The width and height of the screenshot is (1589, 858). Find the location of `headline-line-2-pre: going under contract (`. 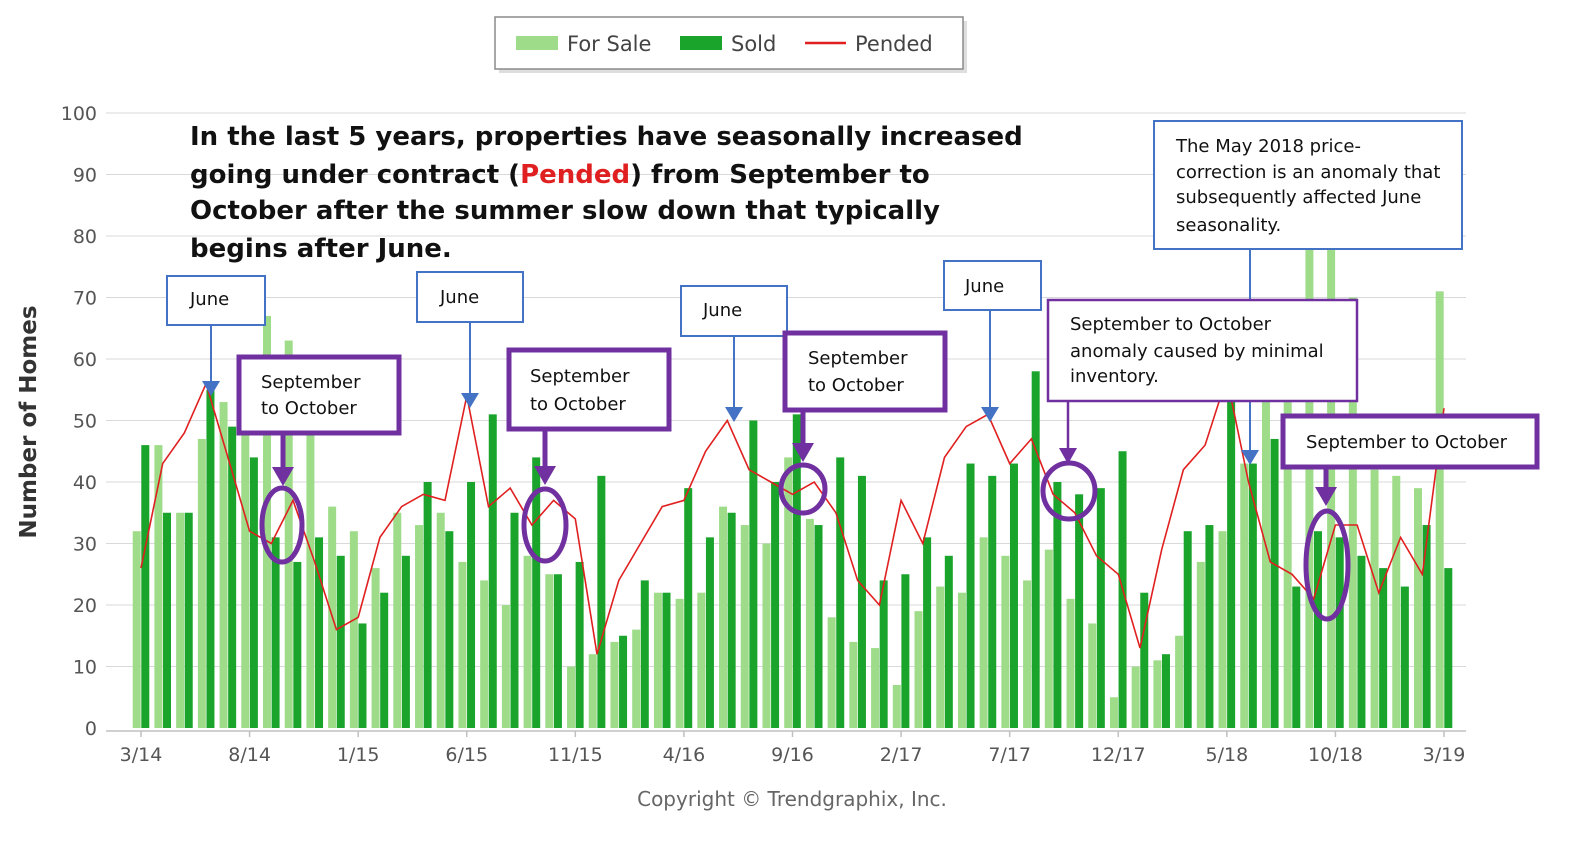

headline-line-2-pre: going under contract ( is located at coordinates (355, 175).